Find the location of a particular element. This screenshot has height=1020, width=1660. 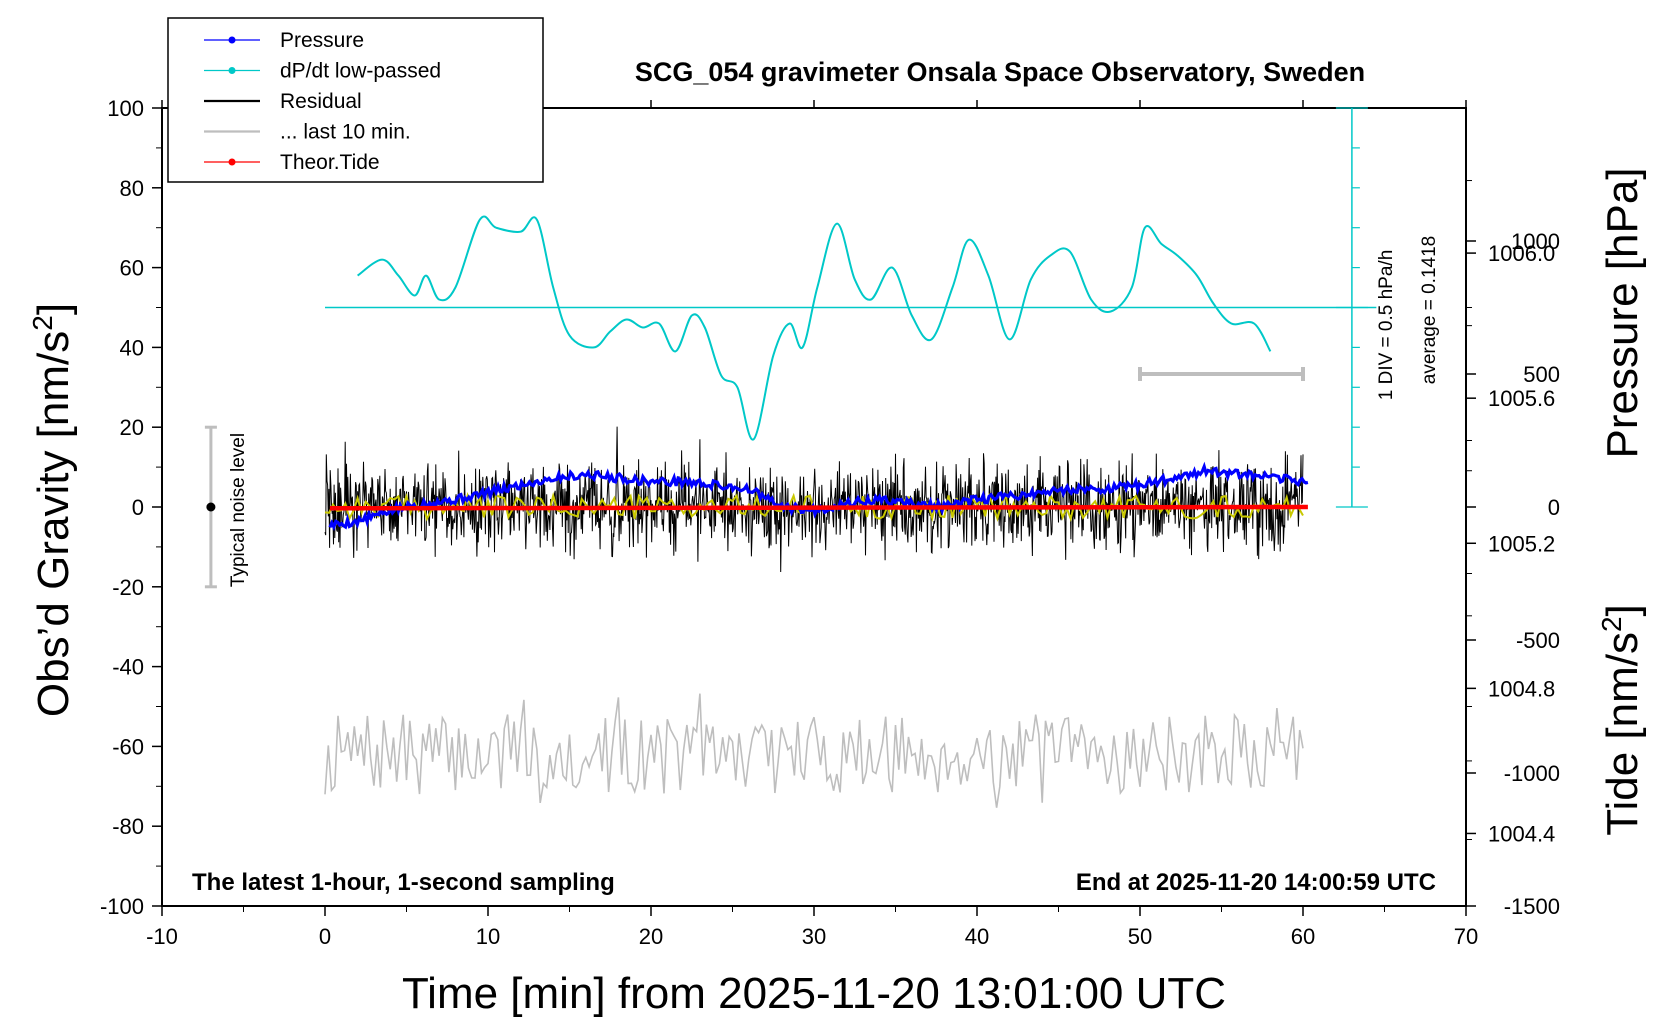

tide-tick-label: -1500 is located at coordinates (1532, 906).